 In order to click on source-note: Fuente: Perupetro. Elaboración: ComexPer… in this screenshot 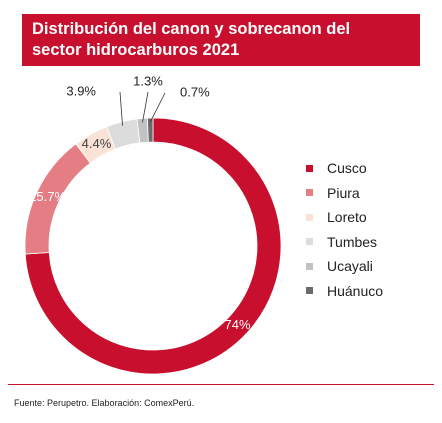, I will do `click(104, 403)`.